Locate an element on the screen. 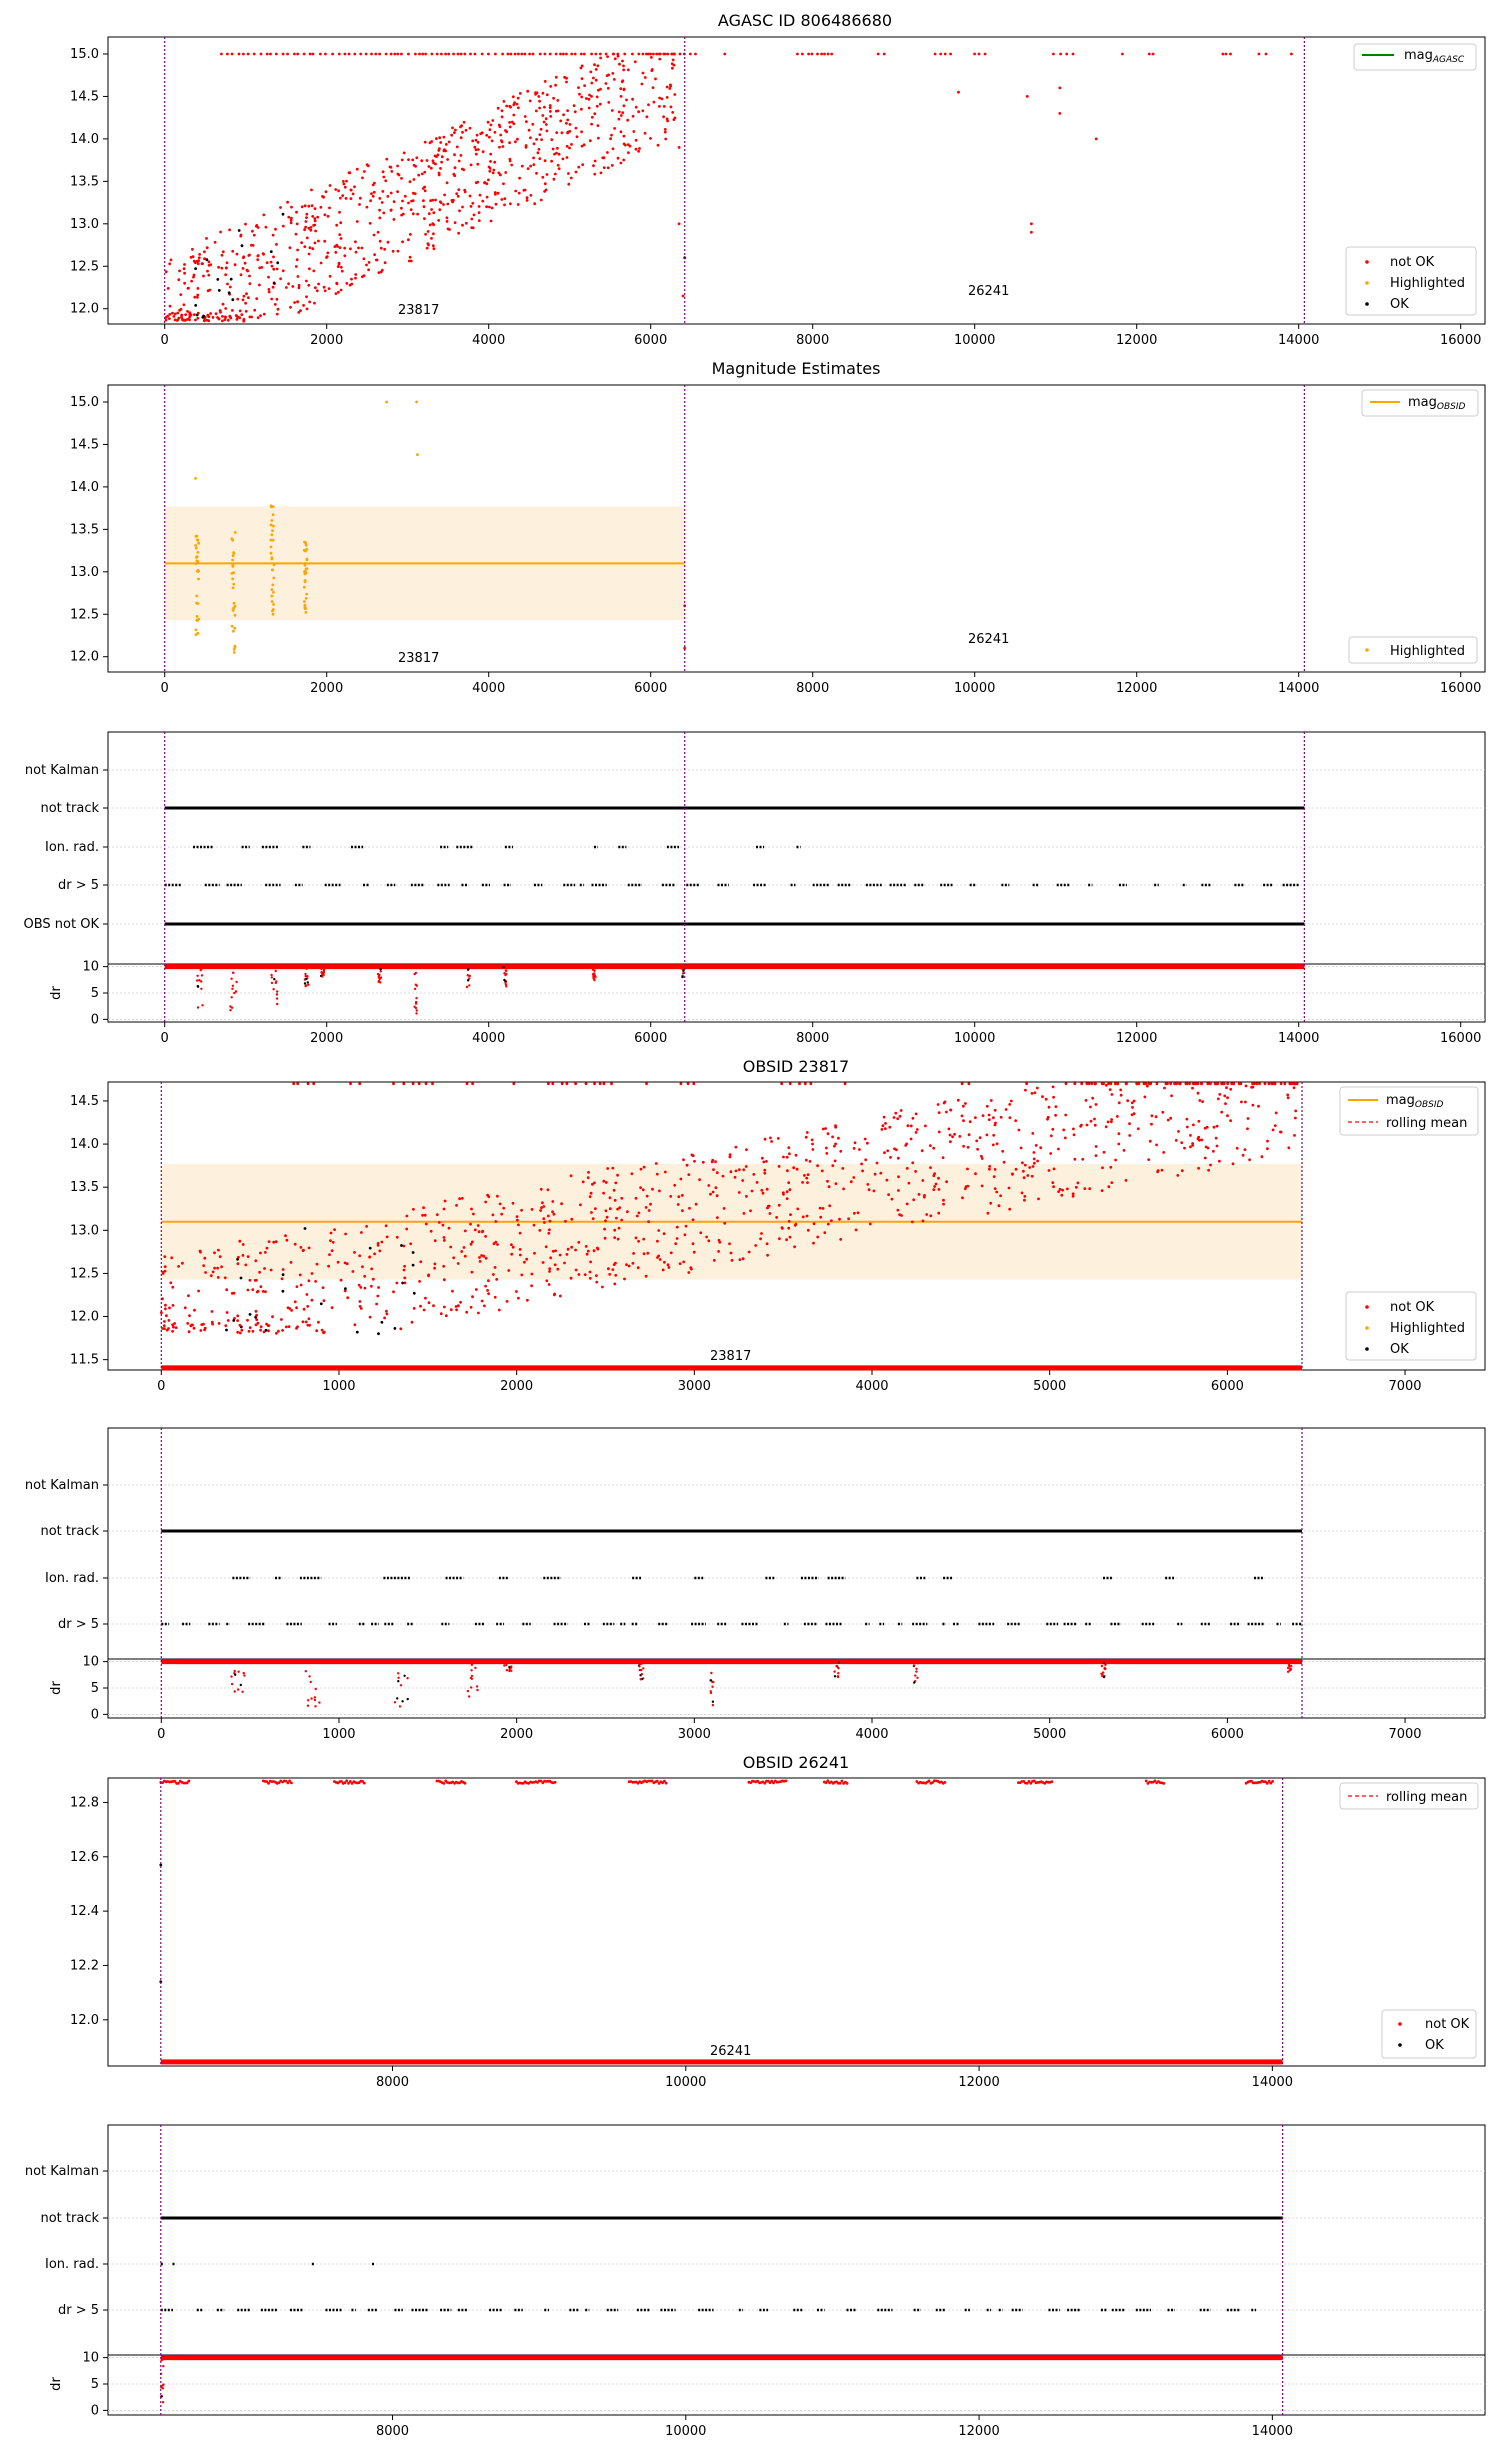  x-tick-label: 16000 is located at coordinates (1460, 688).